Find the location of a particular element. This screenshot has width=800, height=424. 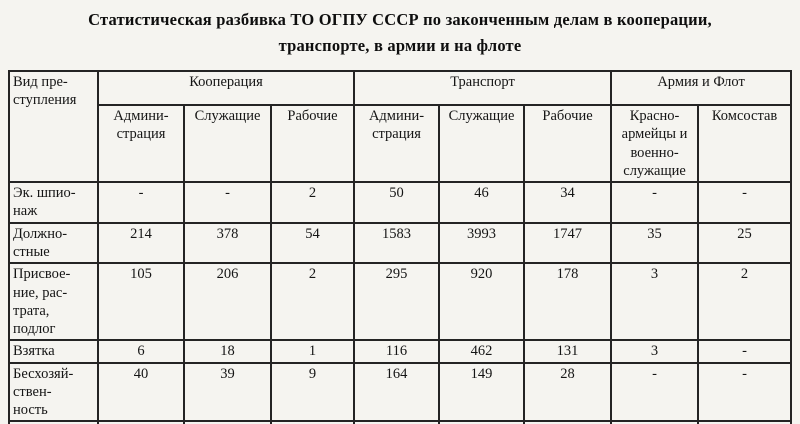

data-cell: 35 is located at coordinates (655, 243).